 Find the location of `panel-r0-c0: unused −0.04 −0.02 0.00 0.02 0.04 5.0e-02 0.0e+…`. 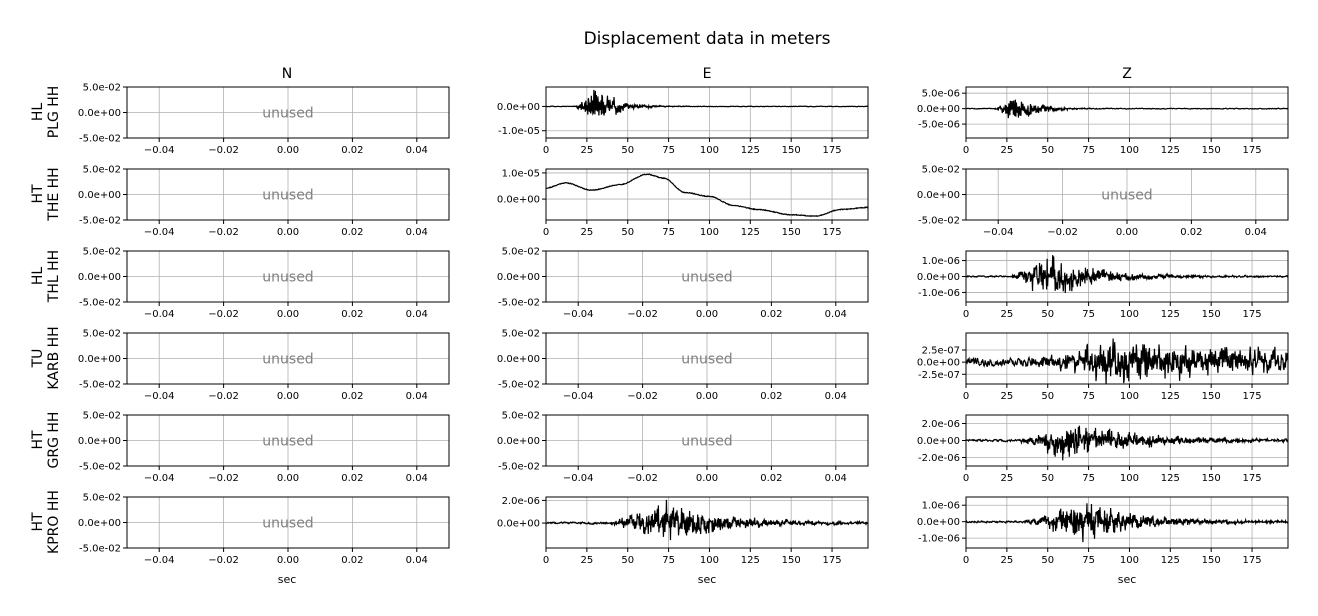

panel-r0-c0: unused −0.04 −0.02 0.00 0.02 0.04 5.0e-02 0.0e+… is located at coordinates (264, 119).